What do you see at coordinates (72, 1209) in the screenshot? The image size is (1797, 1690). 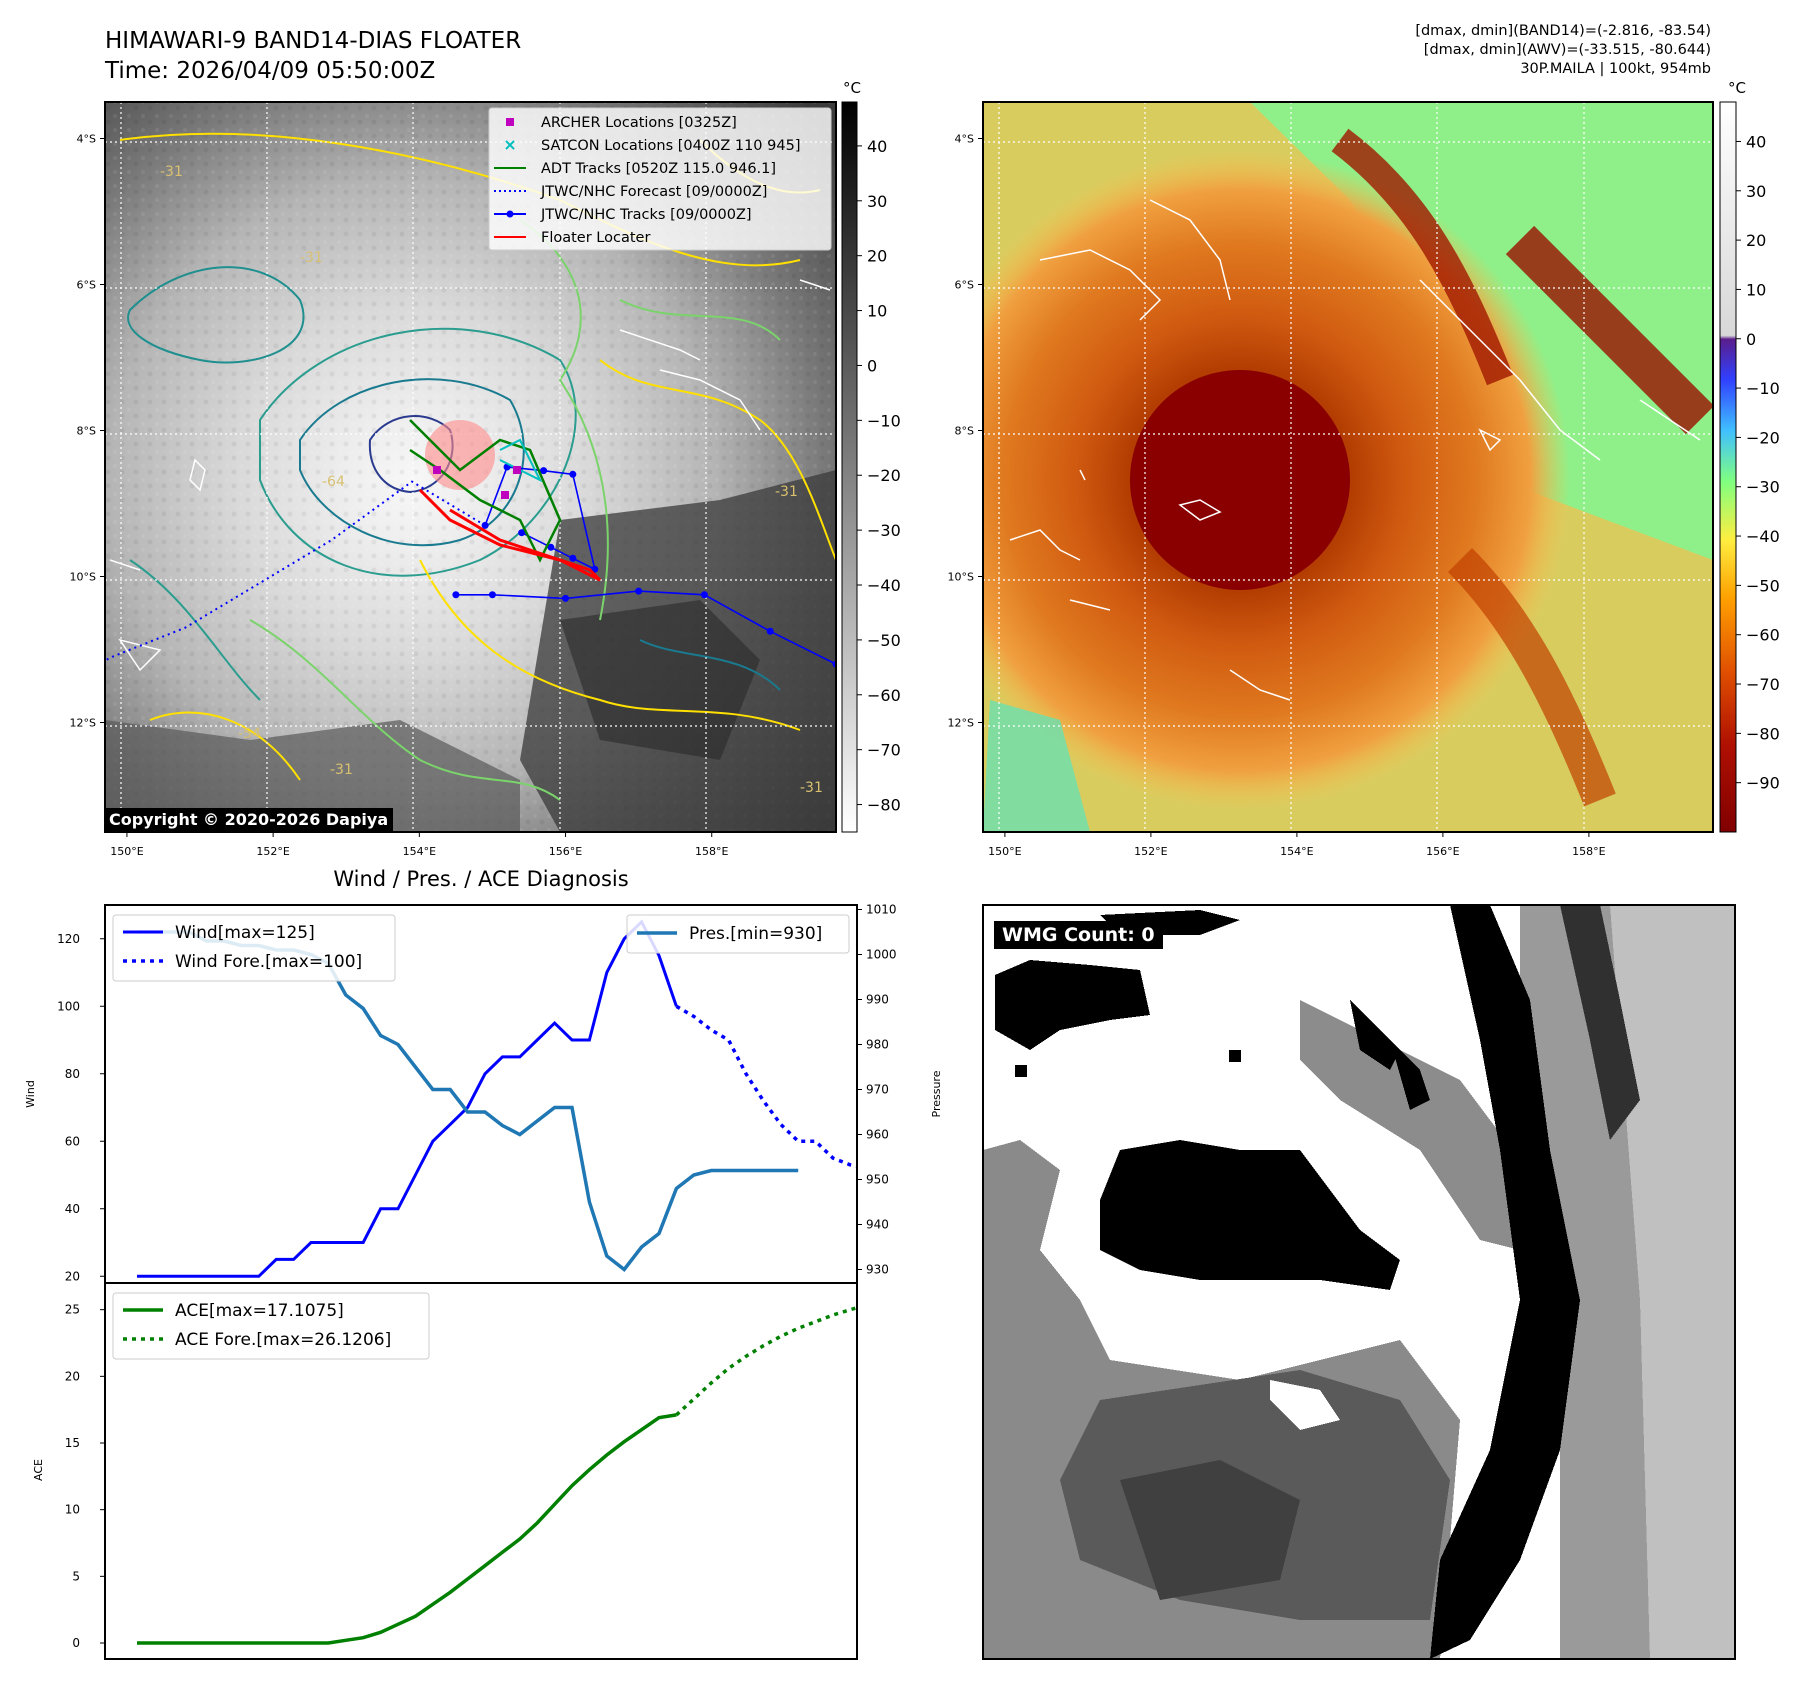 I see `y-tick-label: 40` at bounding box center [72, 1209].